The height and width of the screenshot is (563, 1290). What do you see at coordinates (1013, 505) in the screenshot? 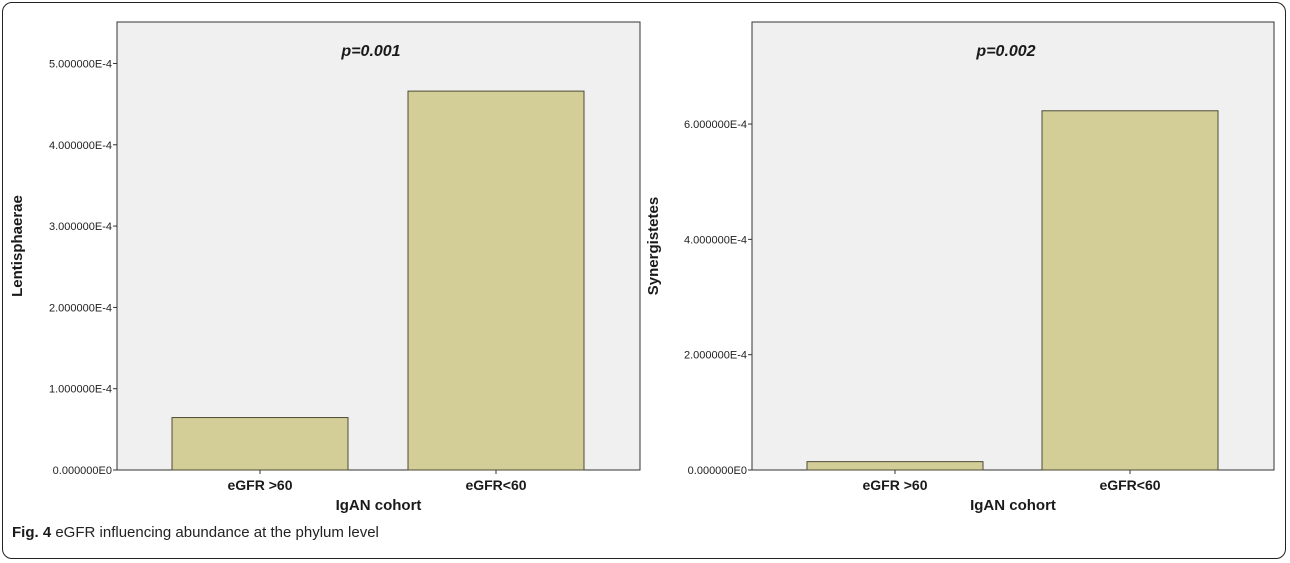
I see `chart-2-x-axis-label: IgAN cohort` at bounding box center [1013, 505].